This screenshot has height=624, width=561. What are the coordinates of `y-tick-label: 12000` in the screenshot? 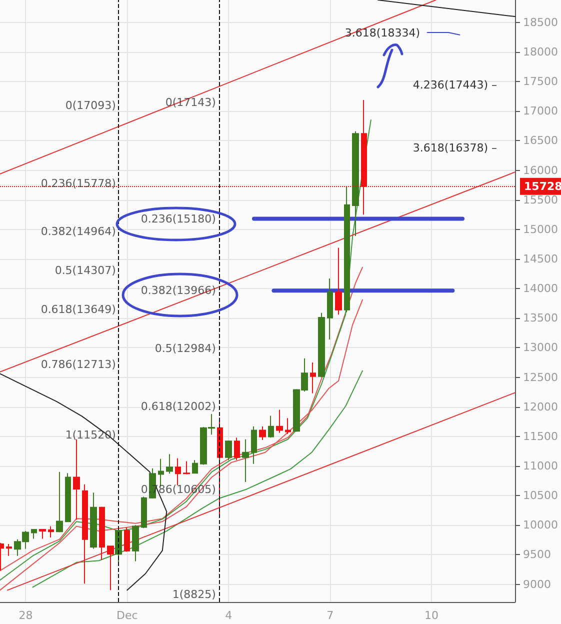 It's located at (540, 407).